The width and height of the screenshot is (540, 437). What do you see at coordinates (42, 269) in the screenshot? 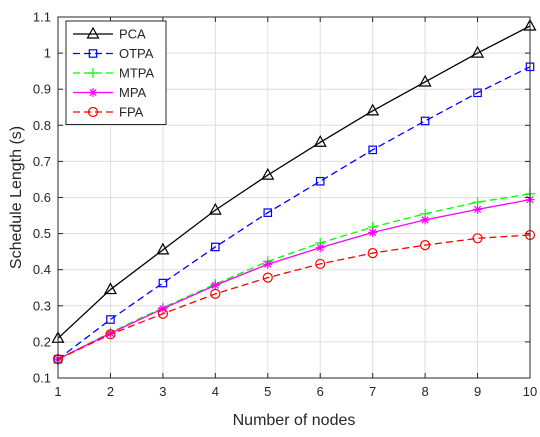
I see `y-tick-label: 0.4` at bounding box center [42, 269].